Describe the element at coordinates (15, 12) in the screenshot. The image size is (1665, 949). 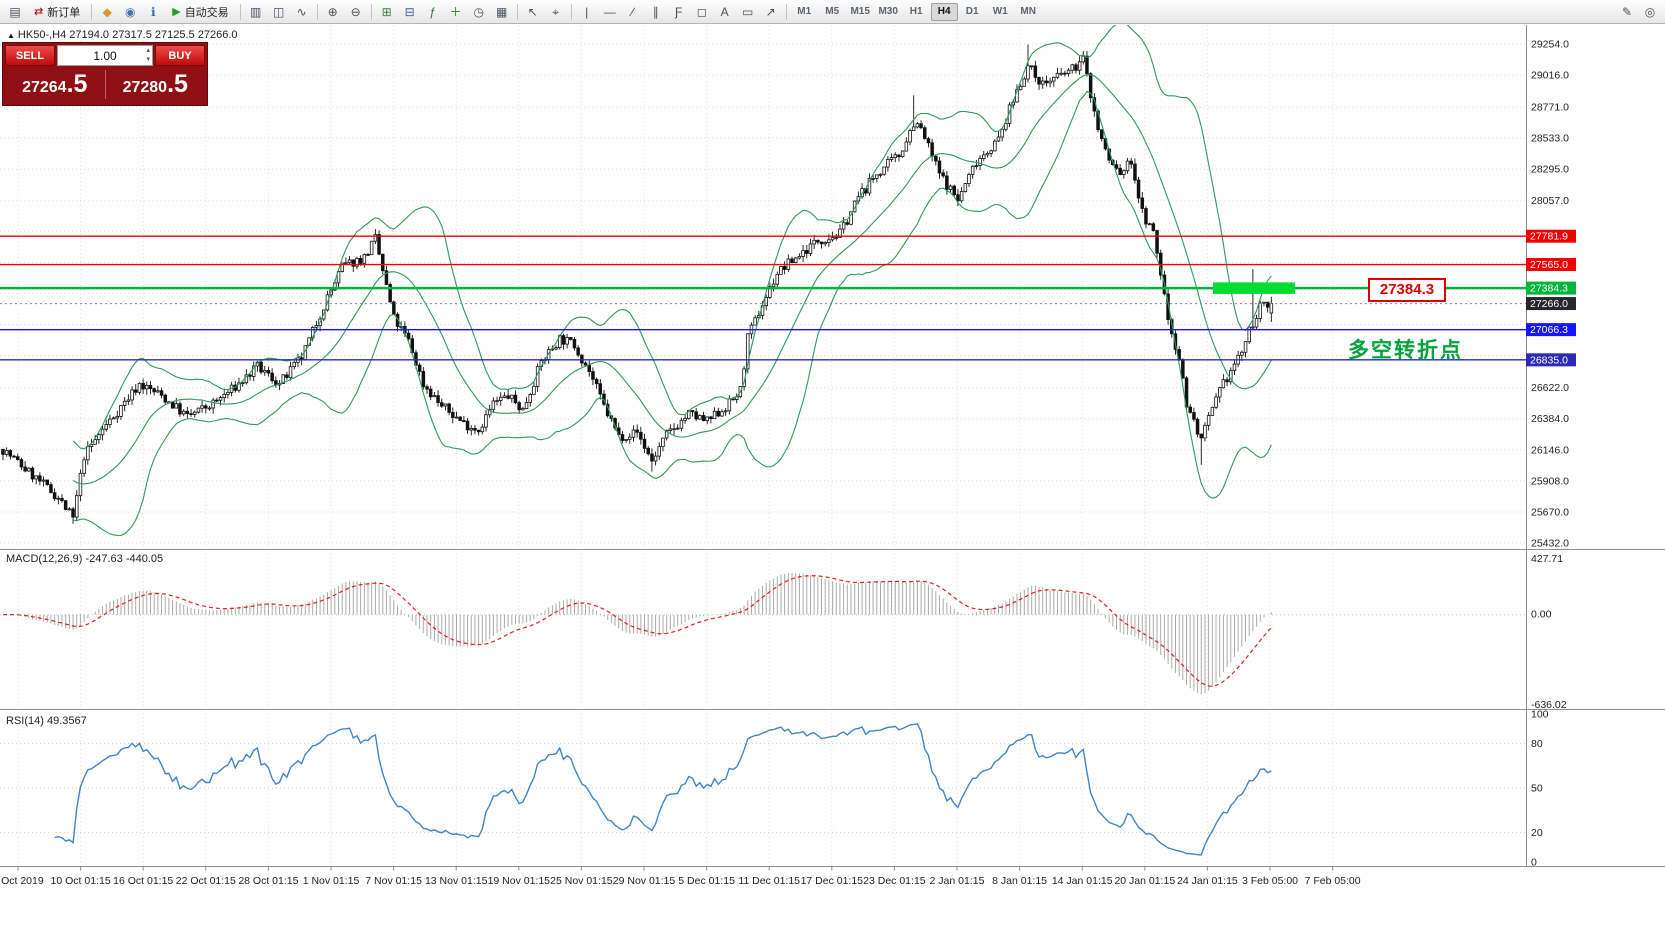
I see `new-chart-icon: ▤` at that location.